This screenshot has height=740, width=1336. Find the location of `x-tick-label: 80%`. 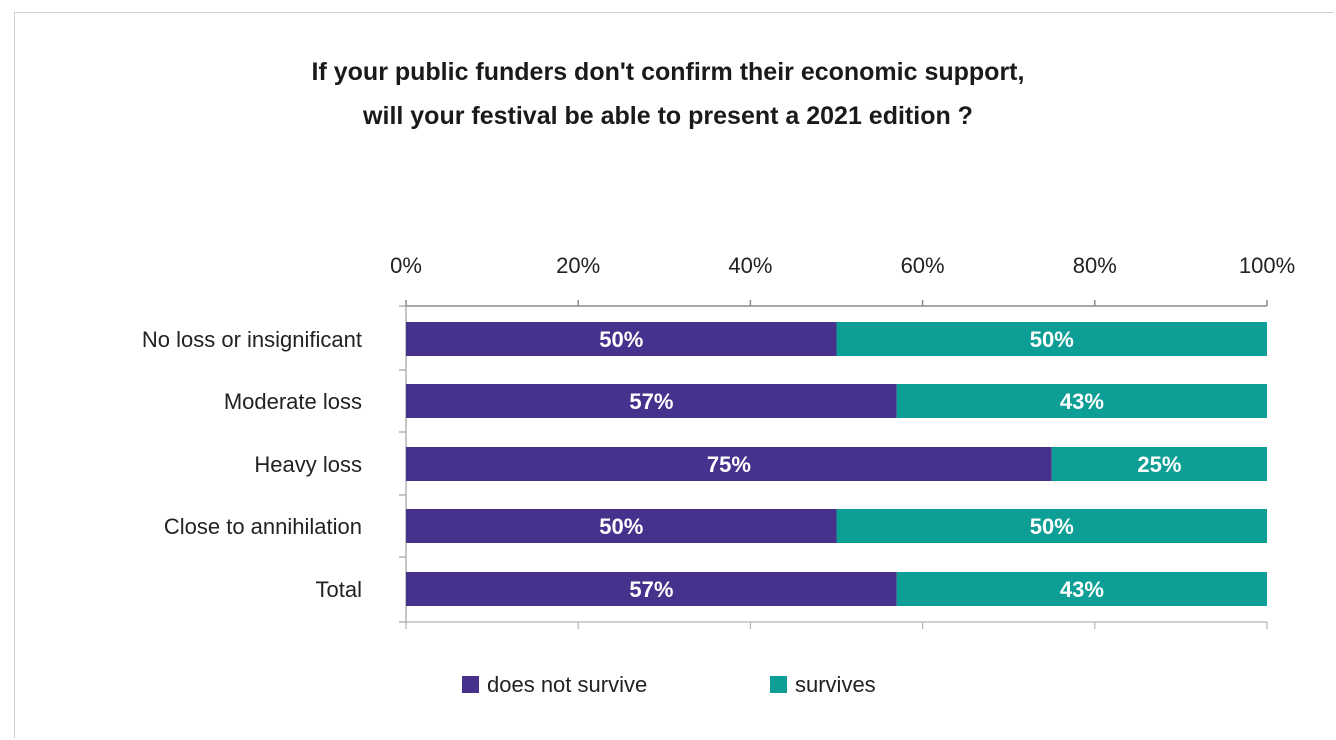

x-tick-label: 80% is located at coordinates (1095, 265).